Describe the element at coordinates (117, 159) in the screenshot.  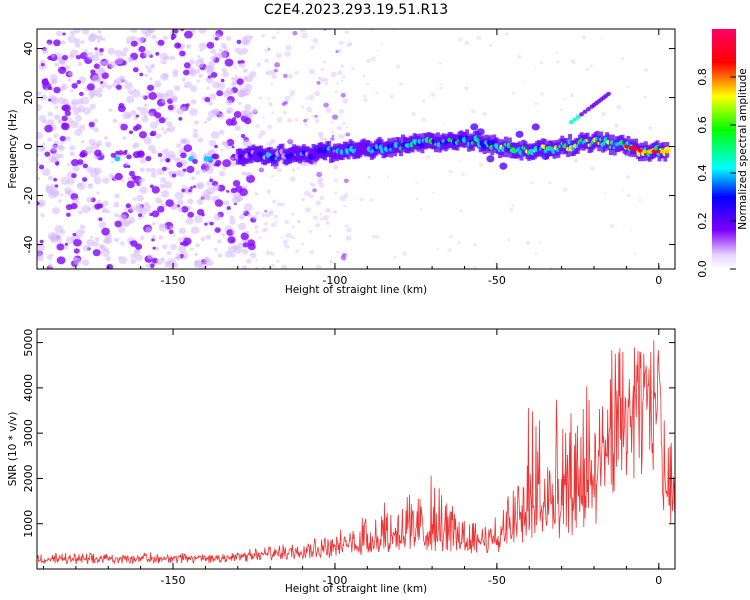
I see `signal-blob` at that location.